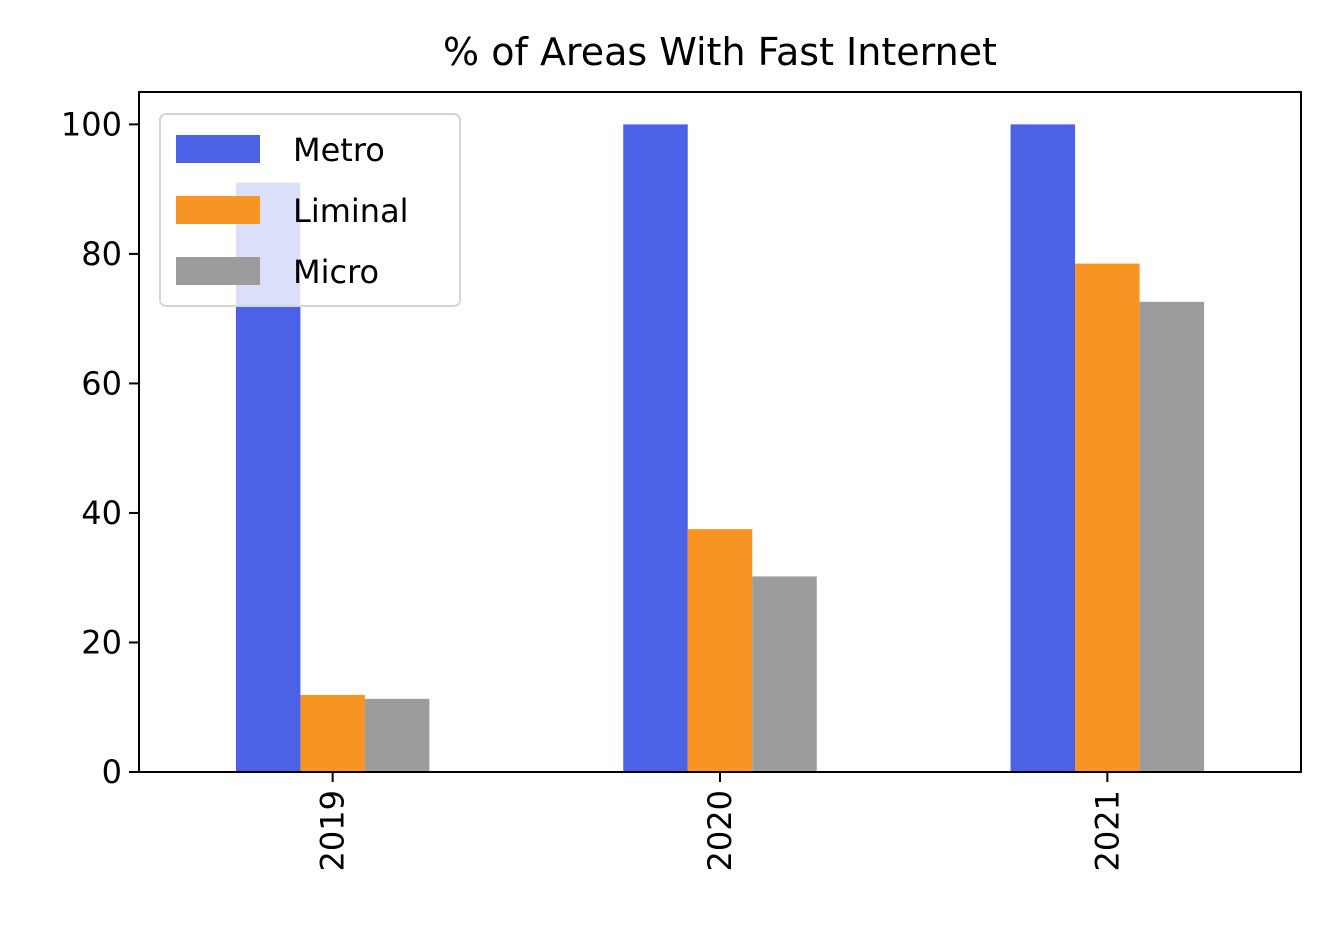 This screenshot has width=1331, height=937. Describe the element at coordinates (351, 211) in the screenshot. I see `legend-label-liminal: Liminal` at that location.